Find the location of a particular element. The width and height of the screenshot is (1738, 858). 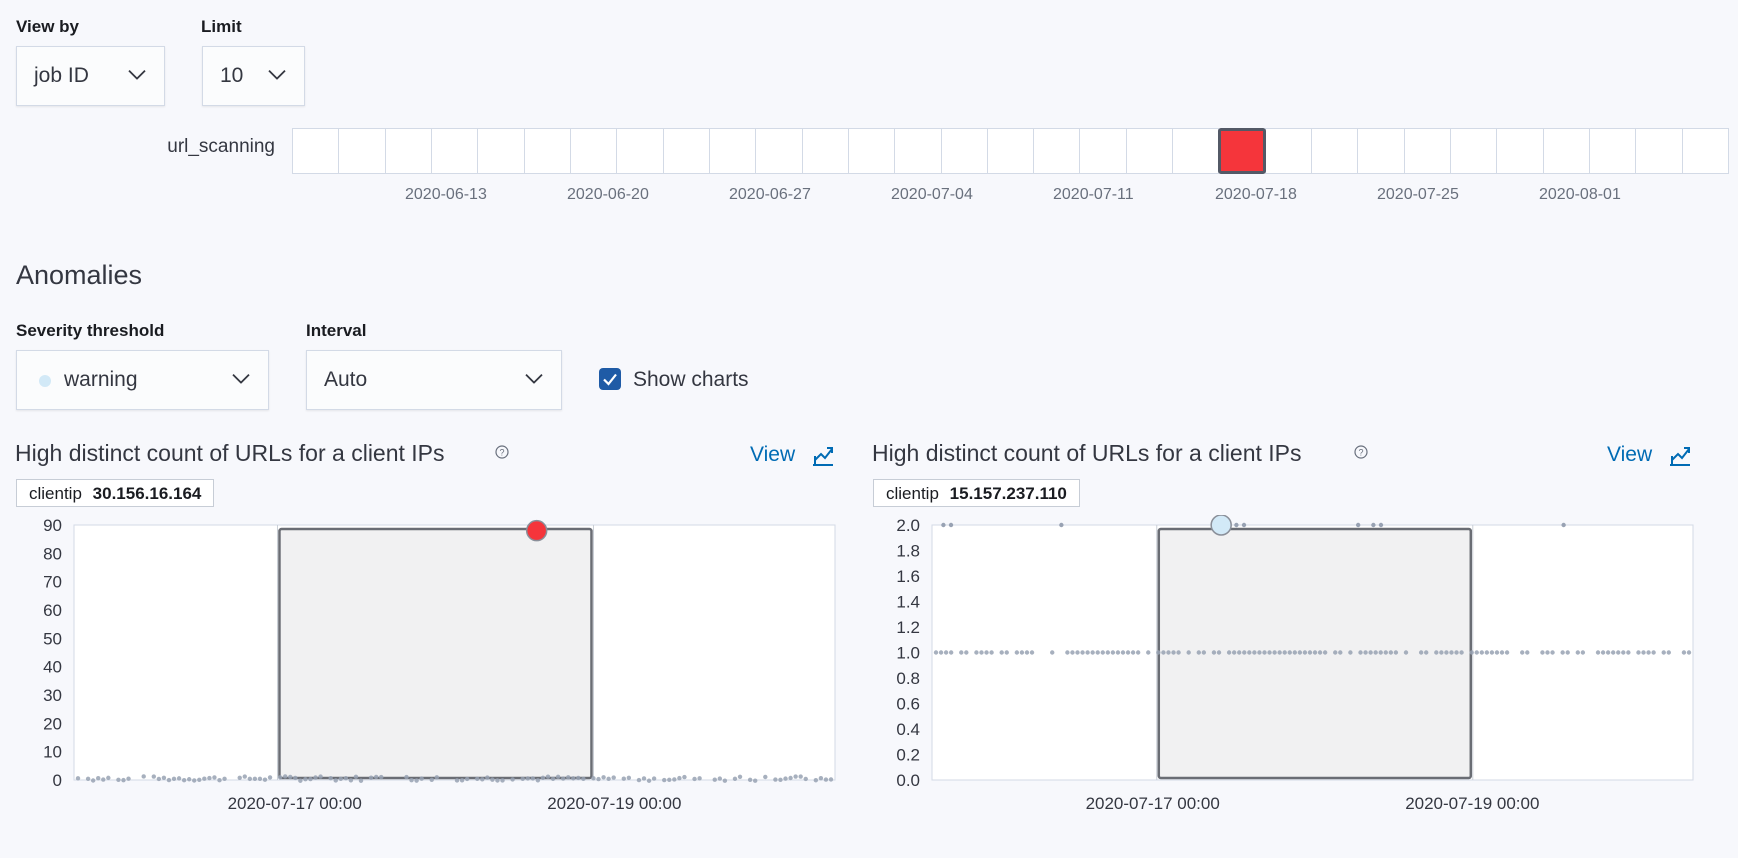

swimlane-date-tick: 2020-07-25 is located at coordinates (1418, 194).